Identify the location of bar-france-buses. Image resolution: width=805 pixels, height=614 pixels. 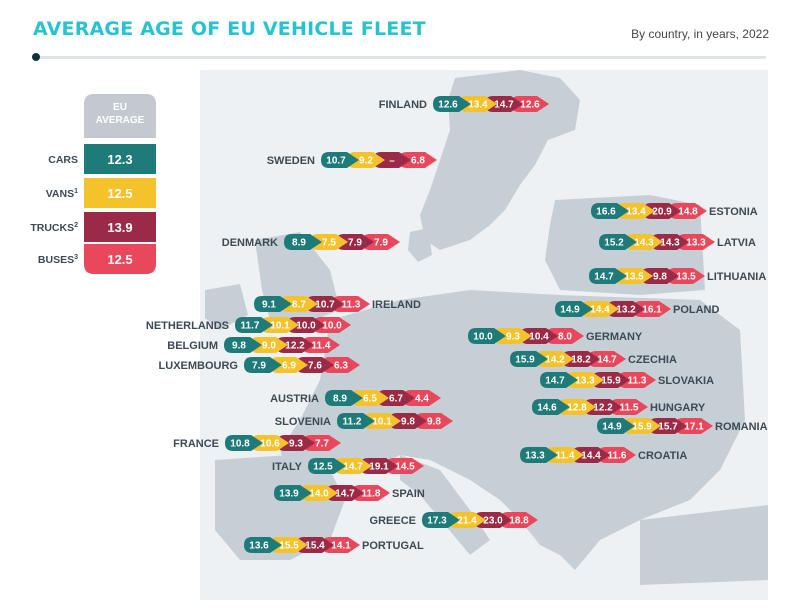
(322, 443).